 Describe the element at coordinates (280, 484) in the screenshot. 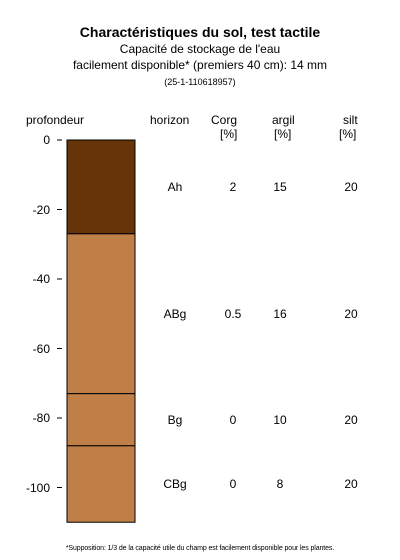

I see `clay-value: 8` at that location.